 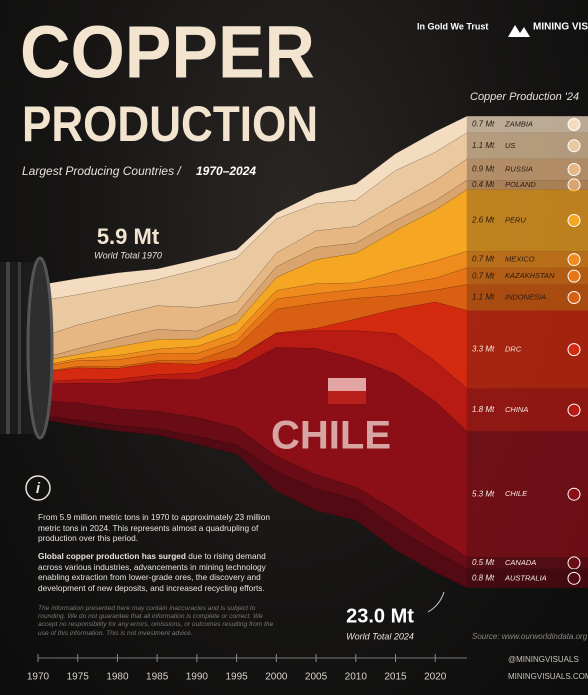 What do you see at coordinates (316, 677) in the screenshot?
I see `x-tick-label: 2005` at bounding box center [316, 677].